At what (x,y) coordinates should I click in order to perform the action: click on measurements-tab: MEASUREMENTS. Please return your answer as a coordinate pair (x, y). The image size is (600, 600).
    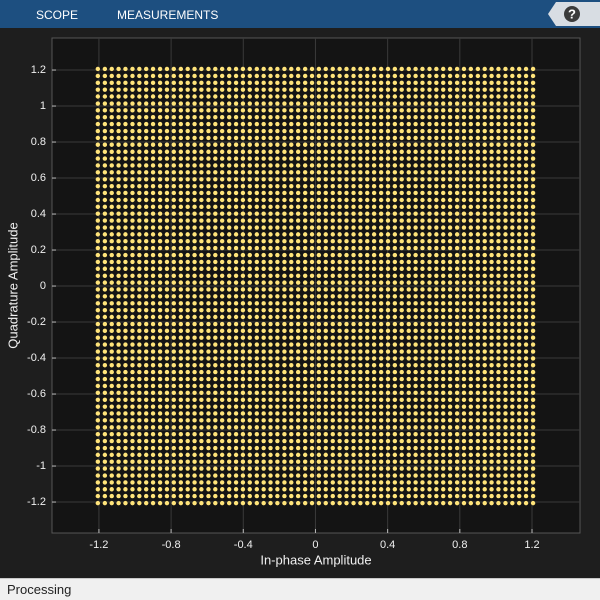
    Looking at the image, I should click on (168, 15).